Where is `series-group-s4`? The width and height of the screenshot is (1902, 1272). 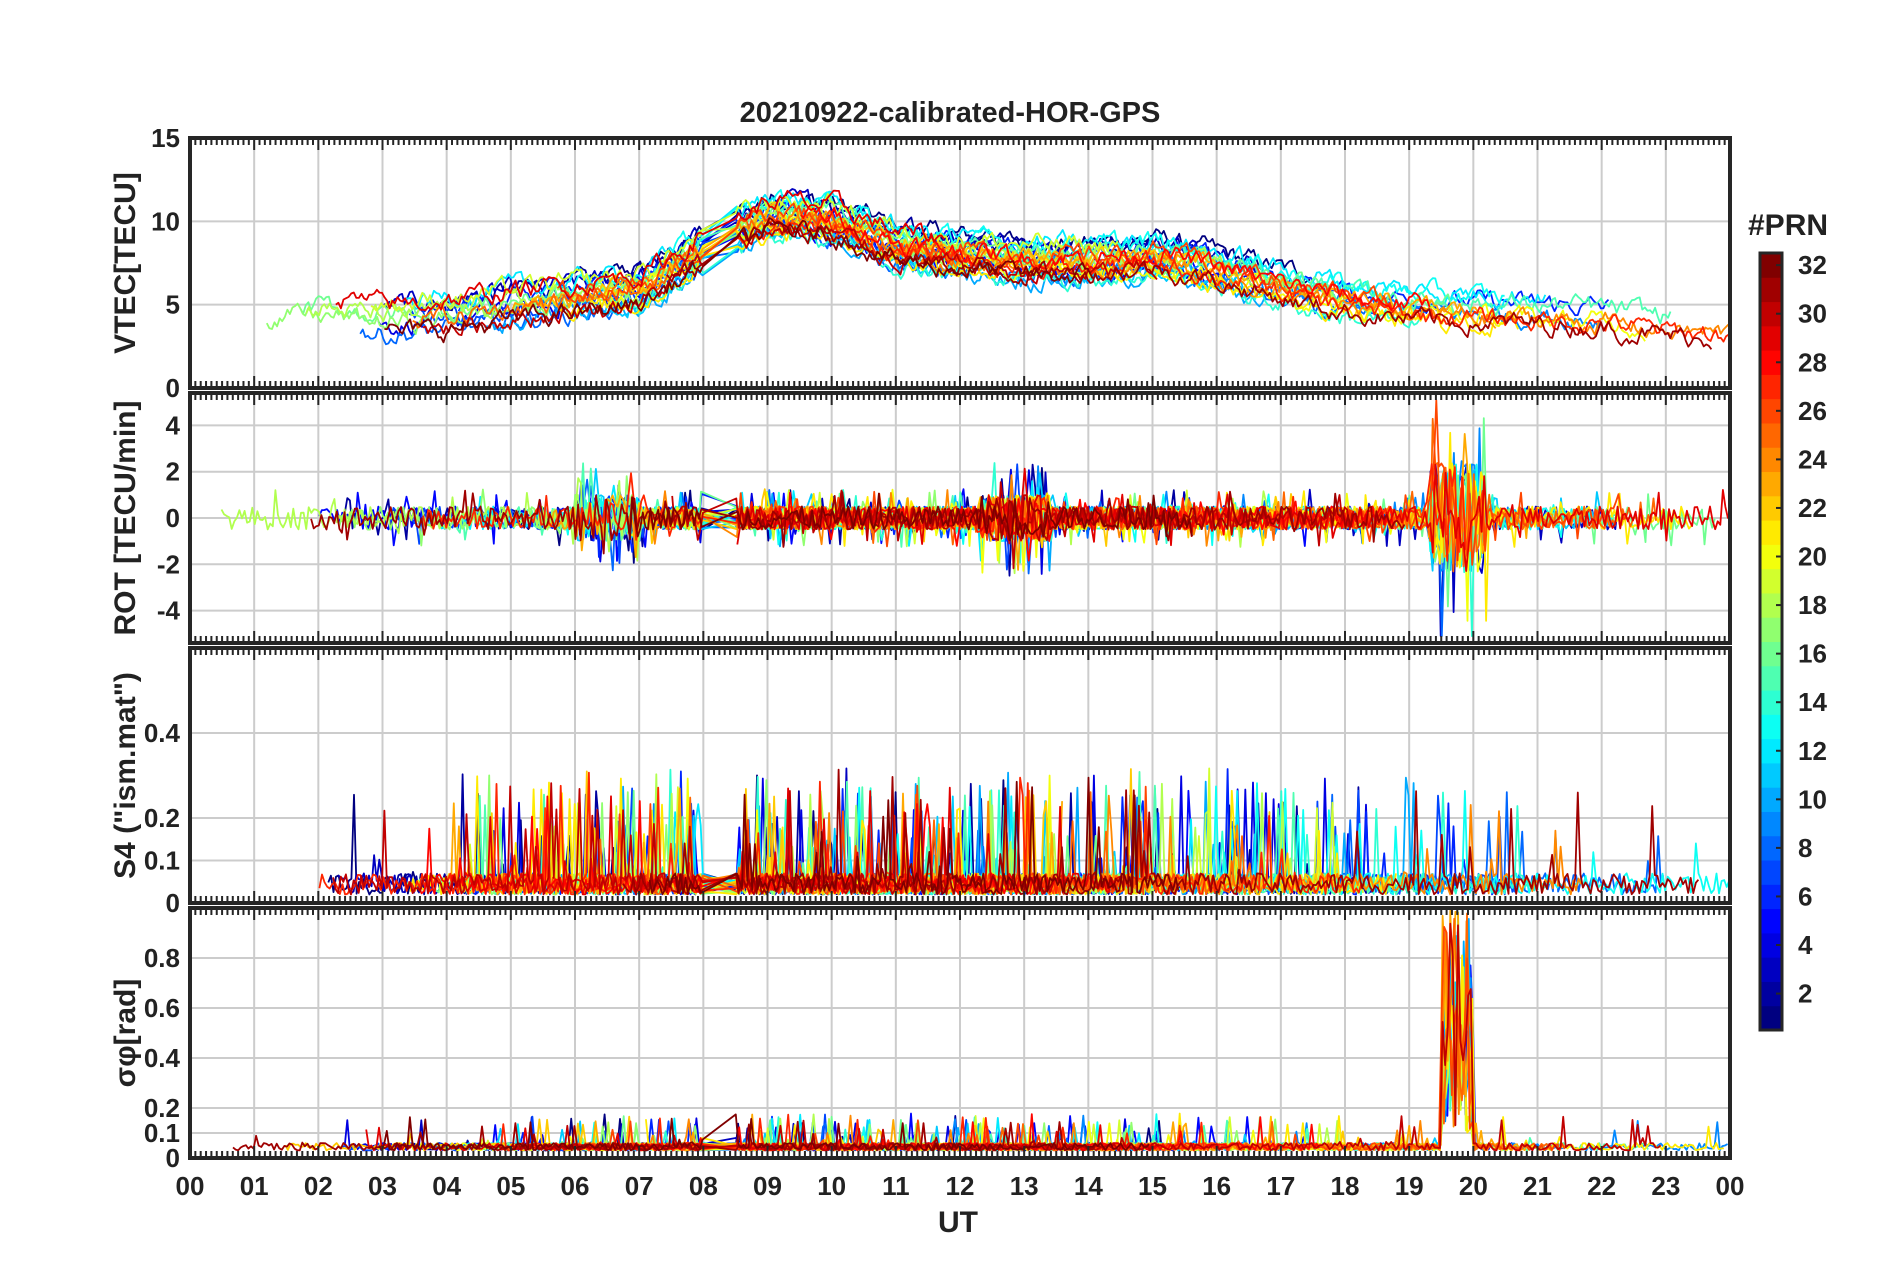
series-group-s4 is located at coordinates (1024, 831).